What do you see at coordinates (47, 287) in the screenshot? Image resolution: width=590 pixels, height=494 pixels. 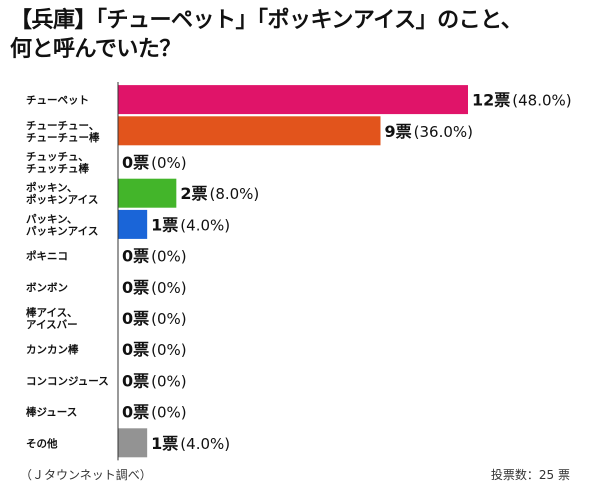 I see `category-label: ボンボン` at bounding box center [47, 287].